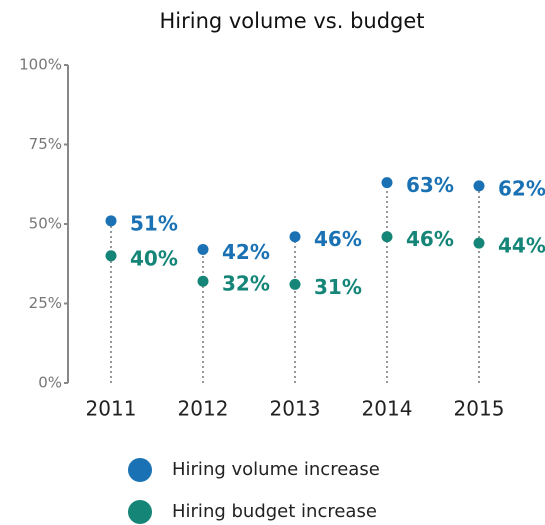  I want to click on data-label: 42%, so click(246, 252).